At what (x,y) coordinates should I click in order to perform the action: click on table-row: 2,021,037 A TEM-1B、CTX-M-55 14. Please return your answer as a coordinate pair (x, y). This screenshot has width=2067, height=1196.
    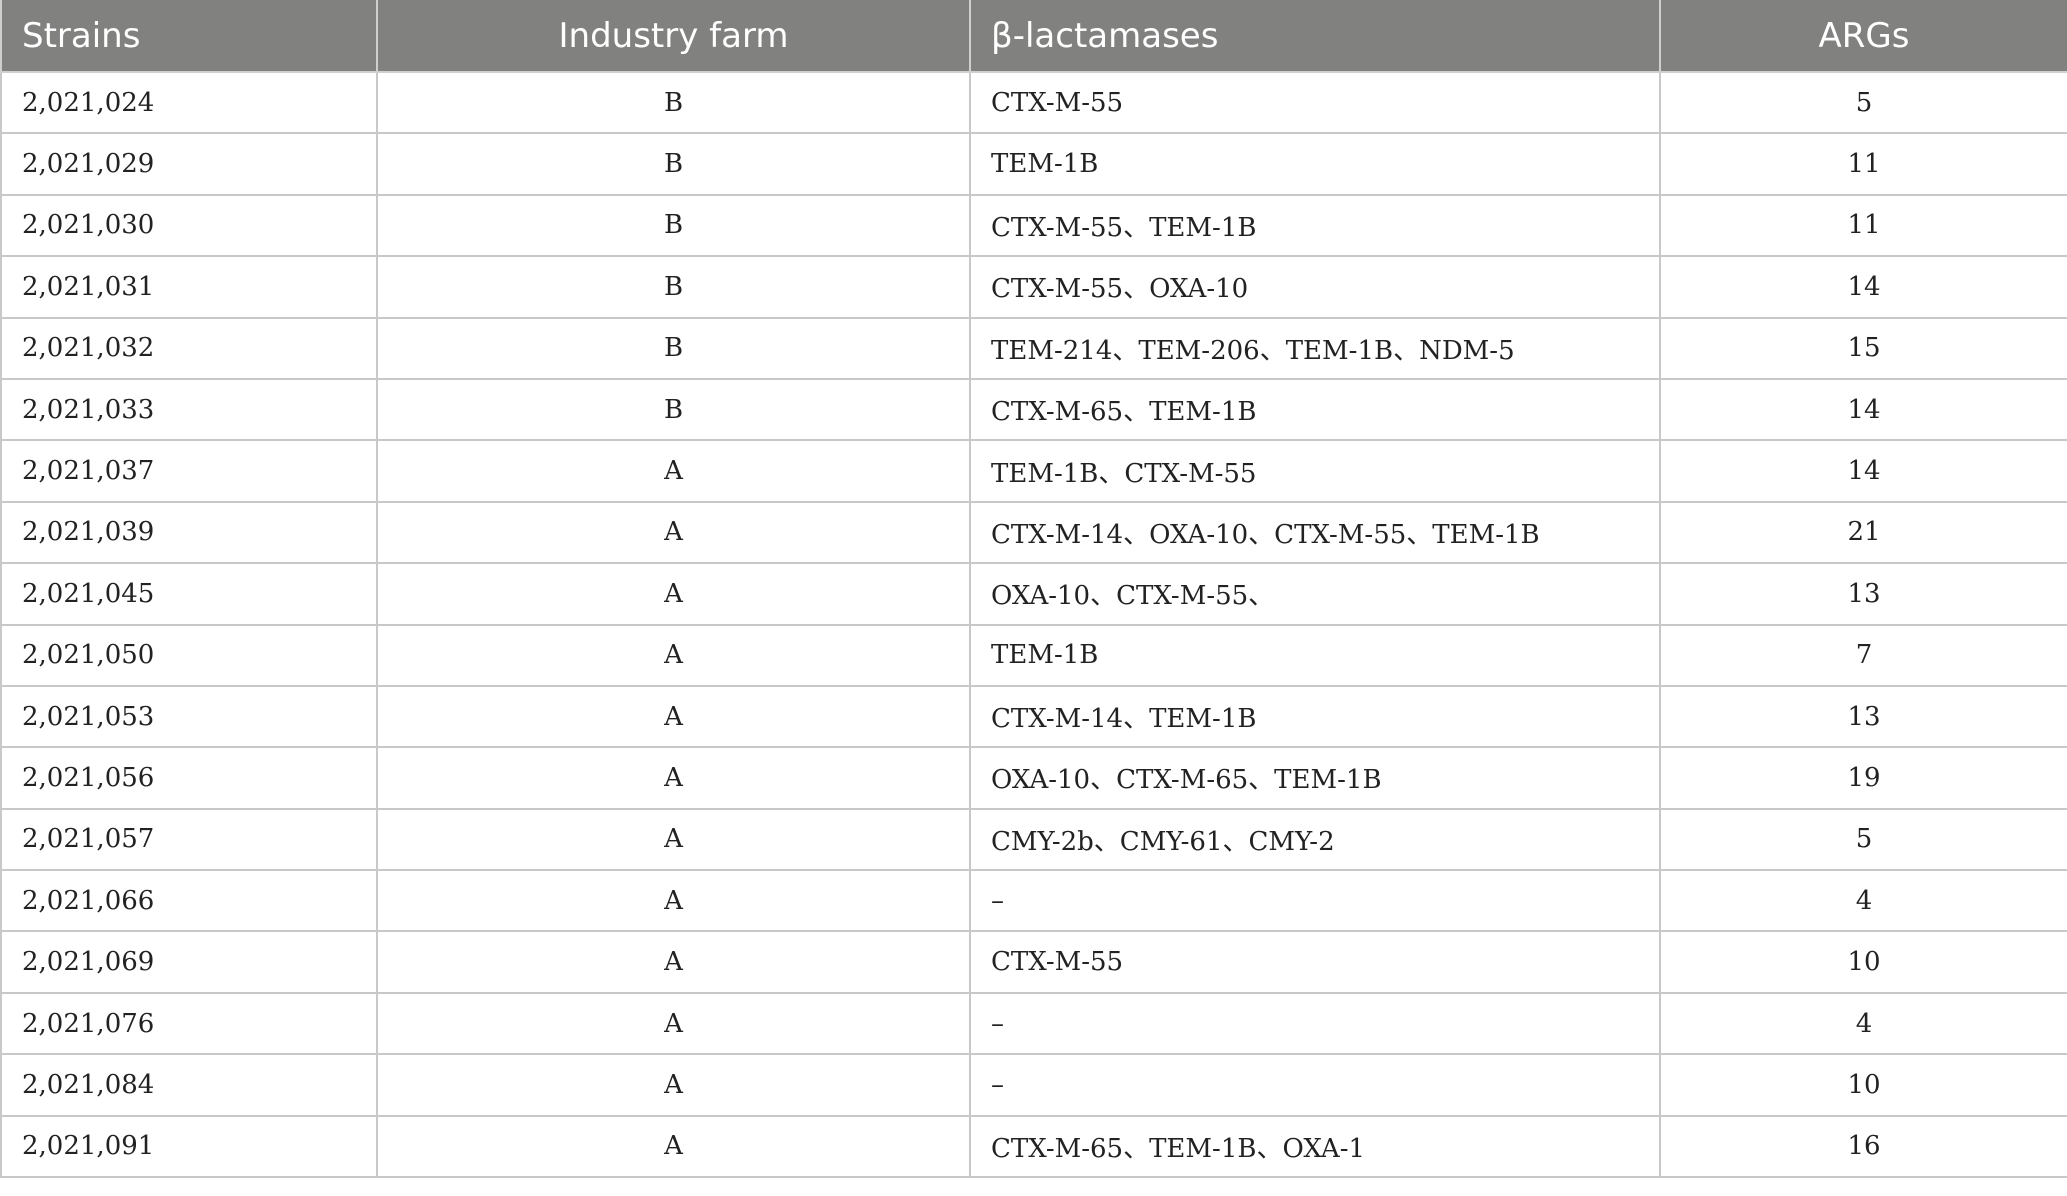
    Looking at the image, I should click on (1033, 471).